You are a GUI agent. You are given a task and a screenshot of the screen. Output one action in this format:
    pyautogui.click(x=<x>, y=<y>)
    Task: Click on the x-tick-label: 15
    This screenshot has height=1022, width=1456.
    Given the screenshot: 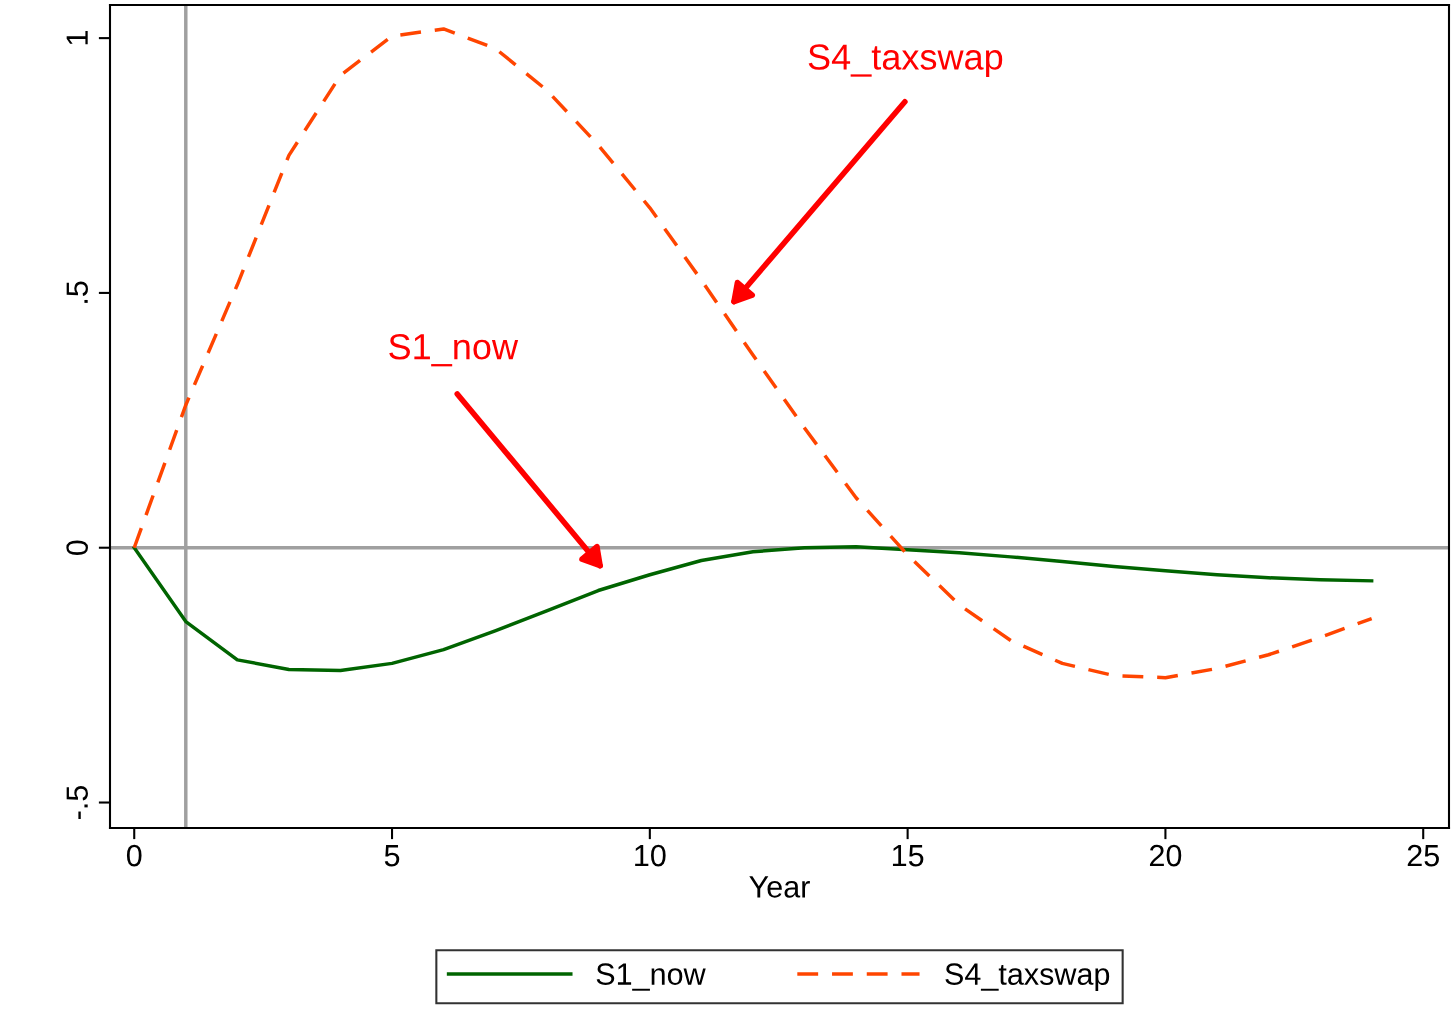 What is the action you would take?
    pyautogui.click(x=908, y=856)
    